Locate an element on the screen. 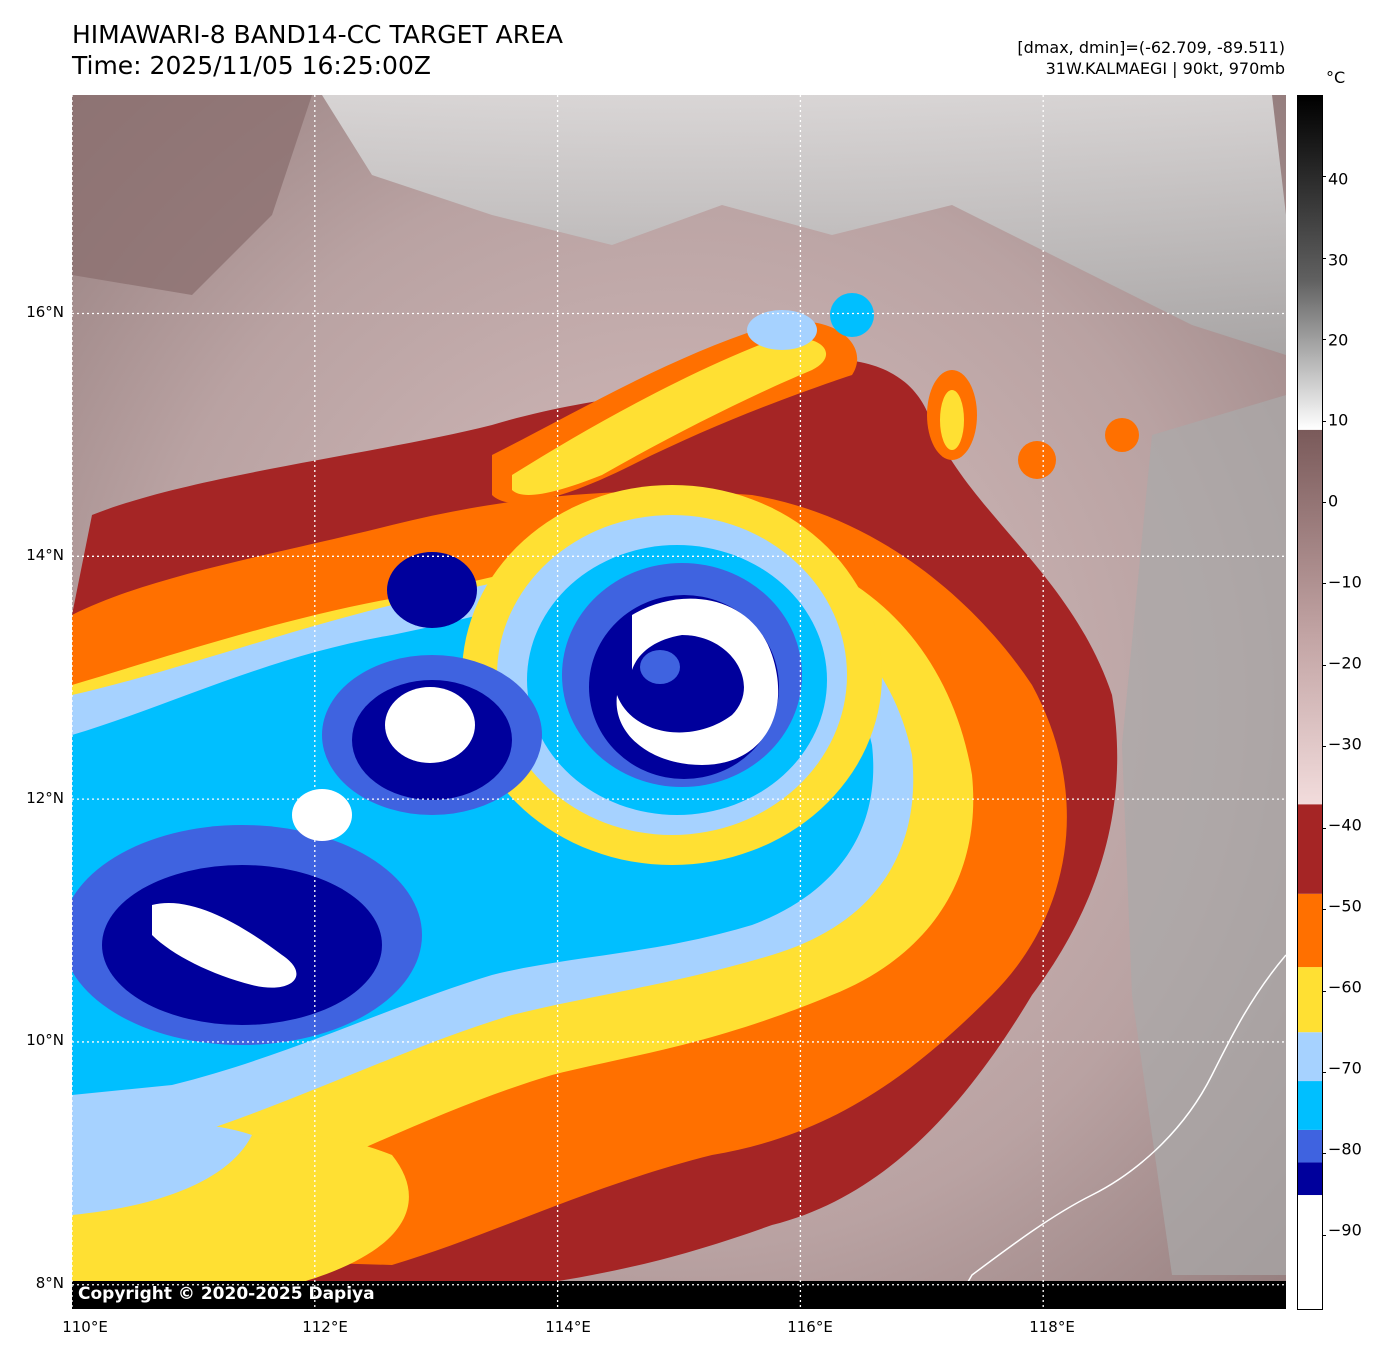 The width and height of the screenshot is (1390, 1359). colorbar-bands is located at coordinates (1310, 702).